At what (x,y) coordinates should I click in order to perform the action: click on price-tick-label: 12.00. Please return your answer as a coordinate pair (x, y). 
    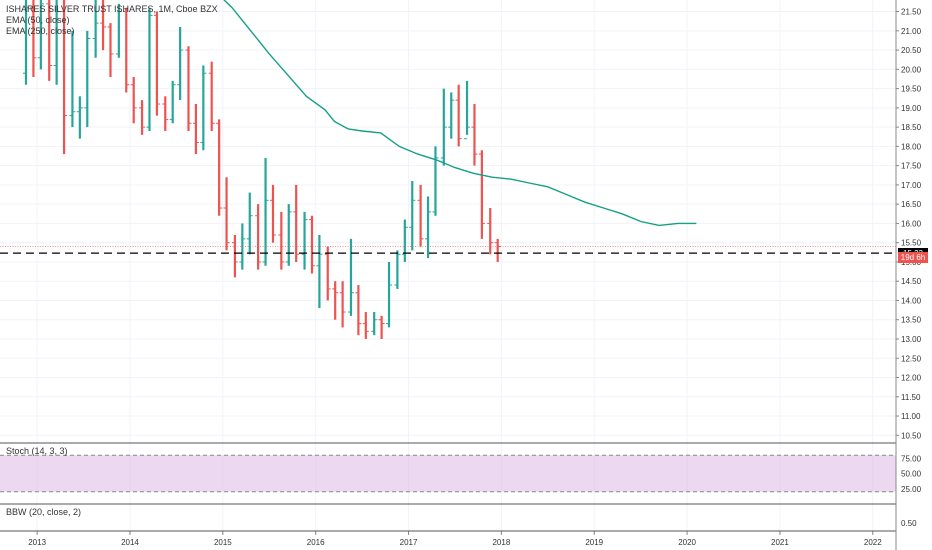
    Looking at the image, I should click on (911, 378).